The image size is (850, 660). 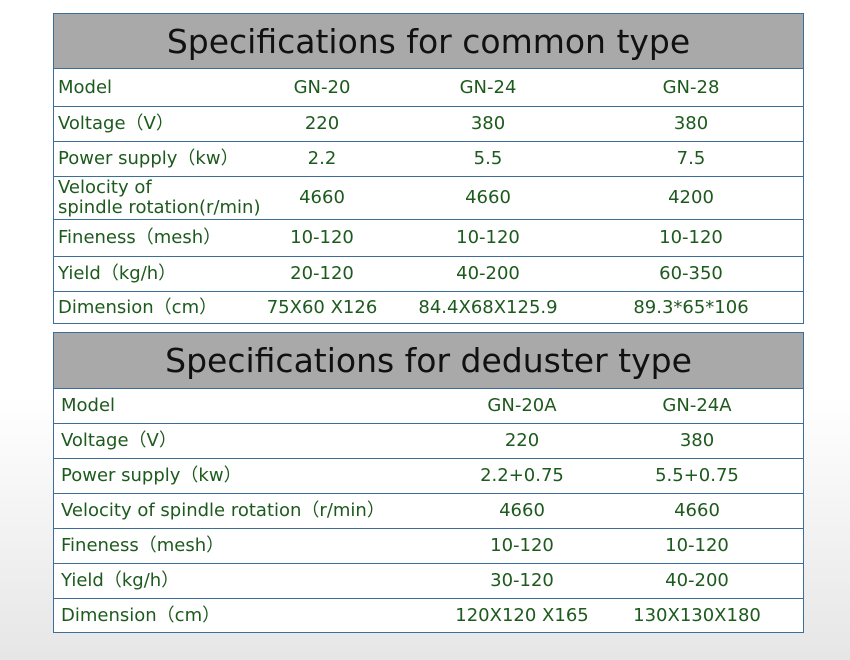 What do you see at coordinates (322, 87) in the screenshot?
I see `cell-value: GN-20` at bounding box center [322, 87].